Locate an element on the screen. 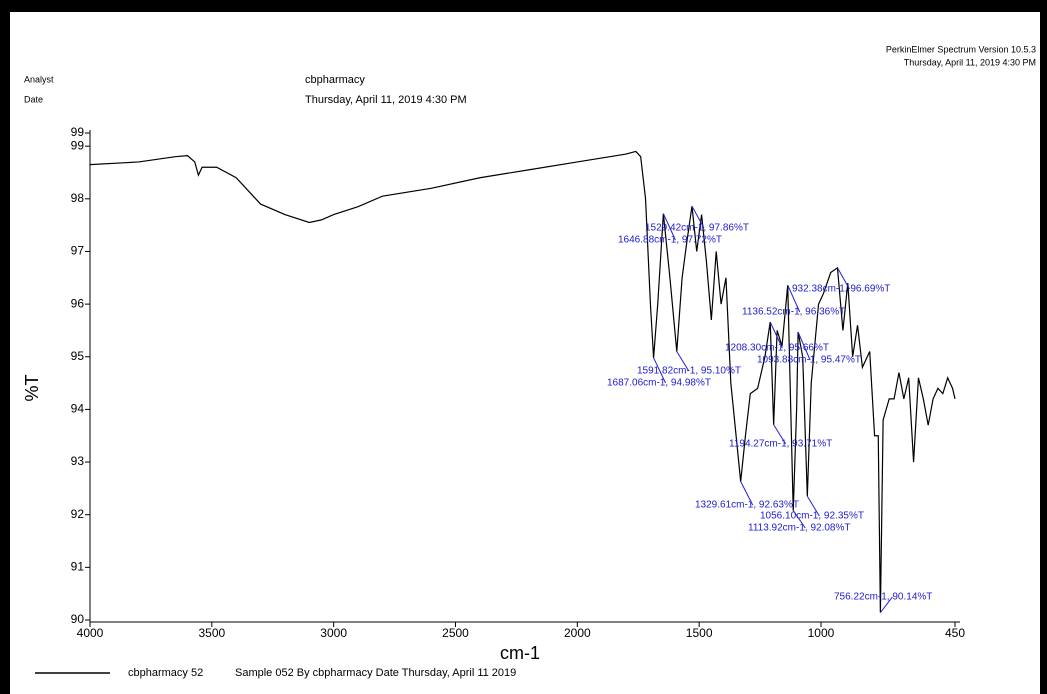 Image resolution: width=1047 pixels, height=694 pixels. annotation-label: 1056.10cm-1, 92.35%T is located at coordinates (812, 516).